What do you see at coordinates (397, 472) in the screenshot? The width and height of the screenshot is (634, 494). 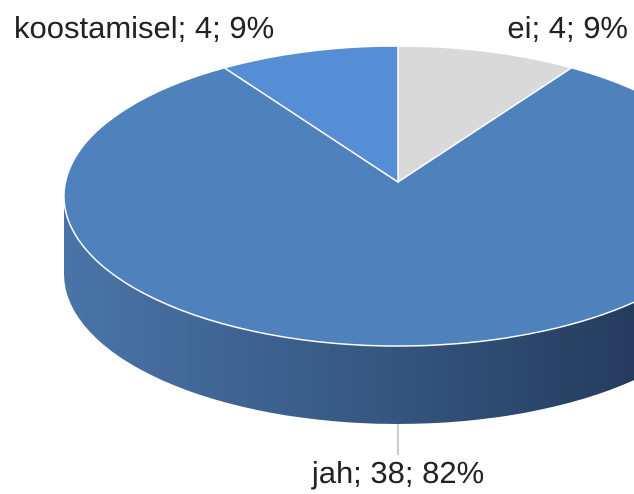 I see `data-label: jah; 38; 82%` at bounding box center [397, 472].